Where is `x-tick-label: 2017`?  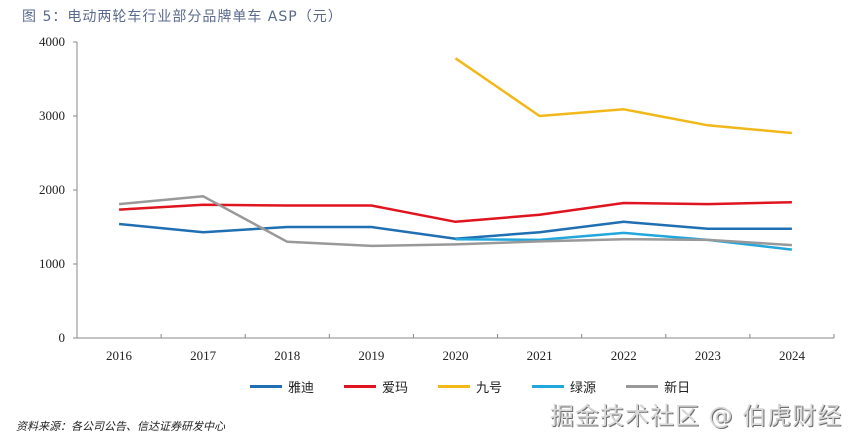
x-tick-label: 2017 is located at coordinates (203, 355).